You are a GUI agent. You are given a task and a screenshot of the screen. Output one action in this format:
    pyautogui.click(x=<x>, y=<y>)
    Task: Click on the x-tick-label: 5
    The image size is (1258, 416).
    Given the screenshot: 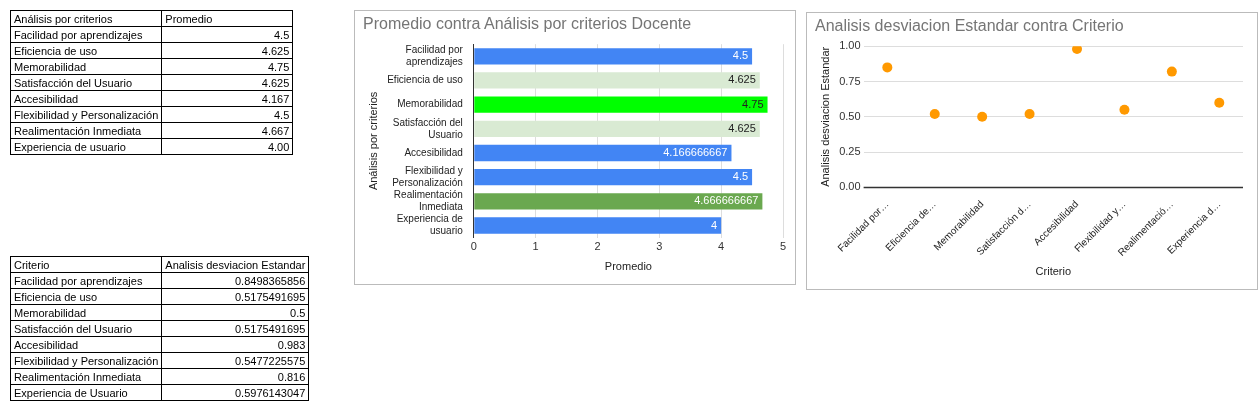 What is the action you would take?
    pyautogui.click(x=783, y=246)
    